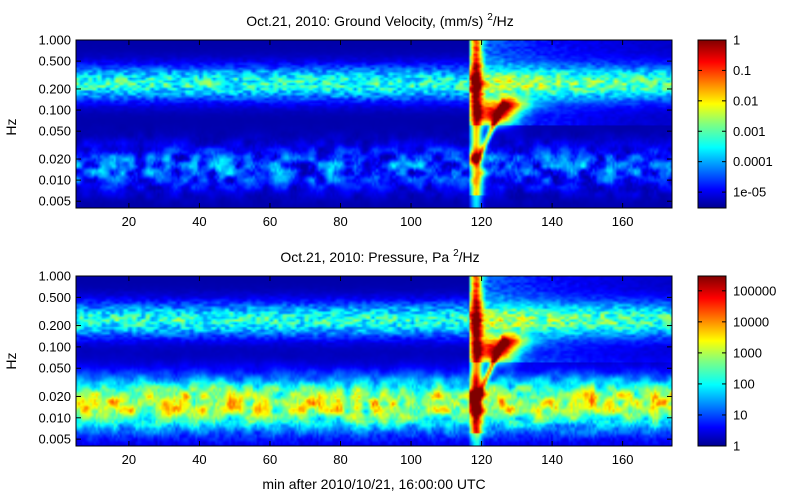 The height and width of the screenshot is (498, 791). I want to click on colorbar-tick-label: 10, so click(740, 414).